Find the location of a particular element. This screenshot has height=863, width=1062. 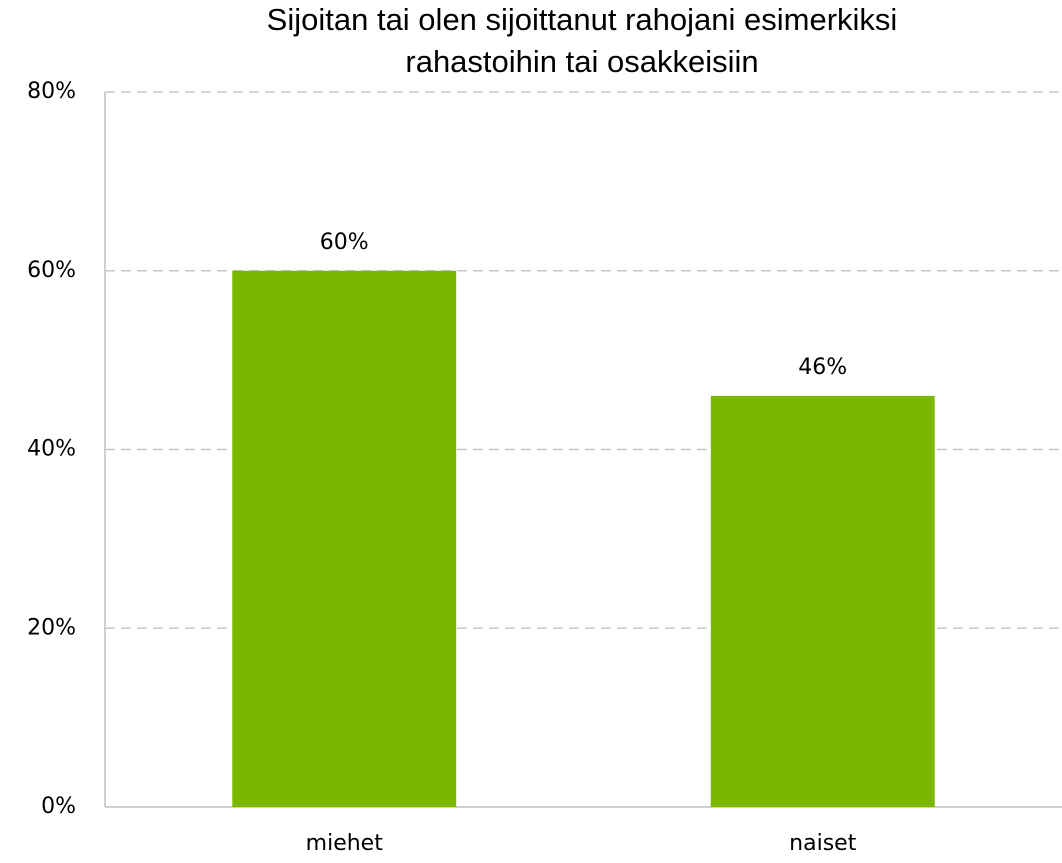

x-tick-label: naiset is located at coordinates (823, 843).